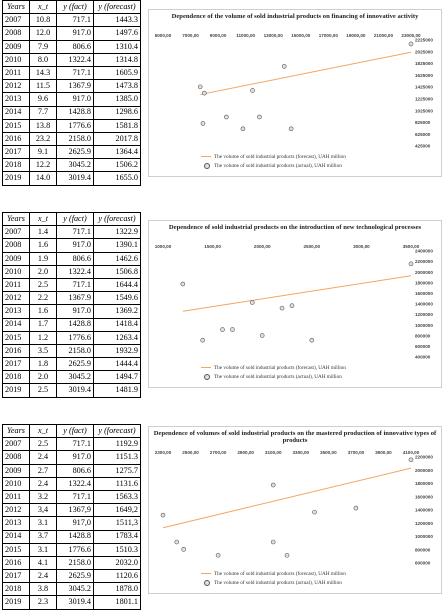 This screenshot has height=610, width=443. Describe the element at coordinates (16, 86) in the screenshot. I see `table-cell: 2012` at that location.